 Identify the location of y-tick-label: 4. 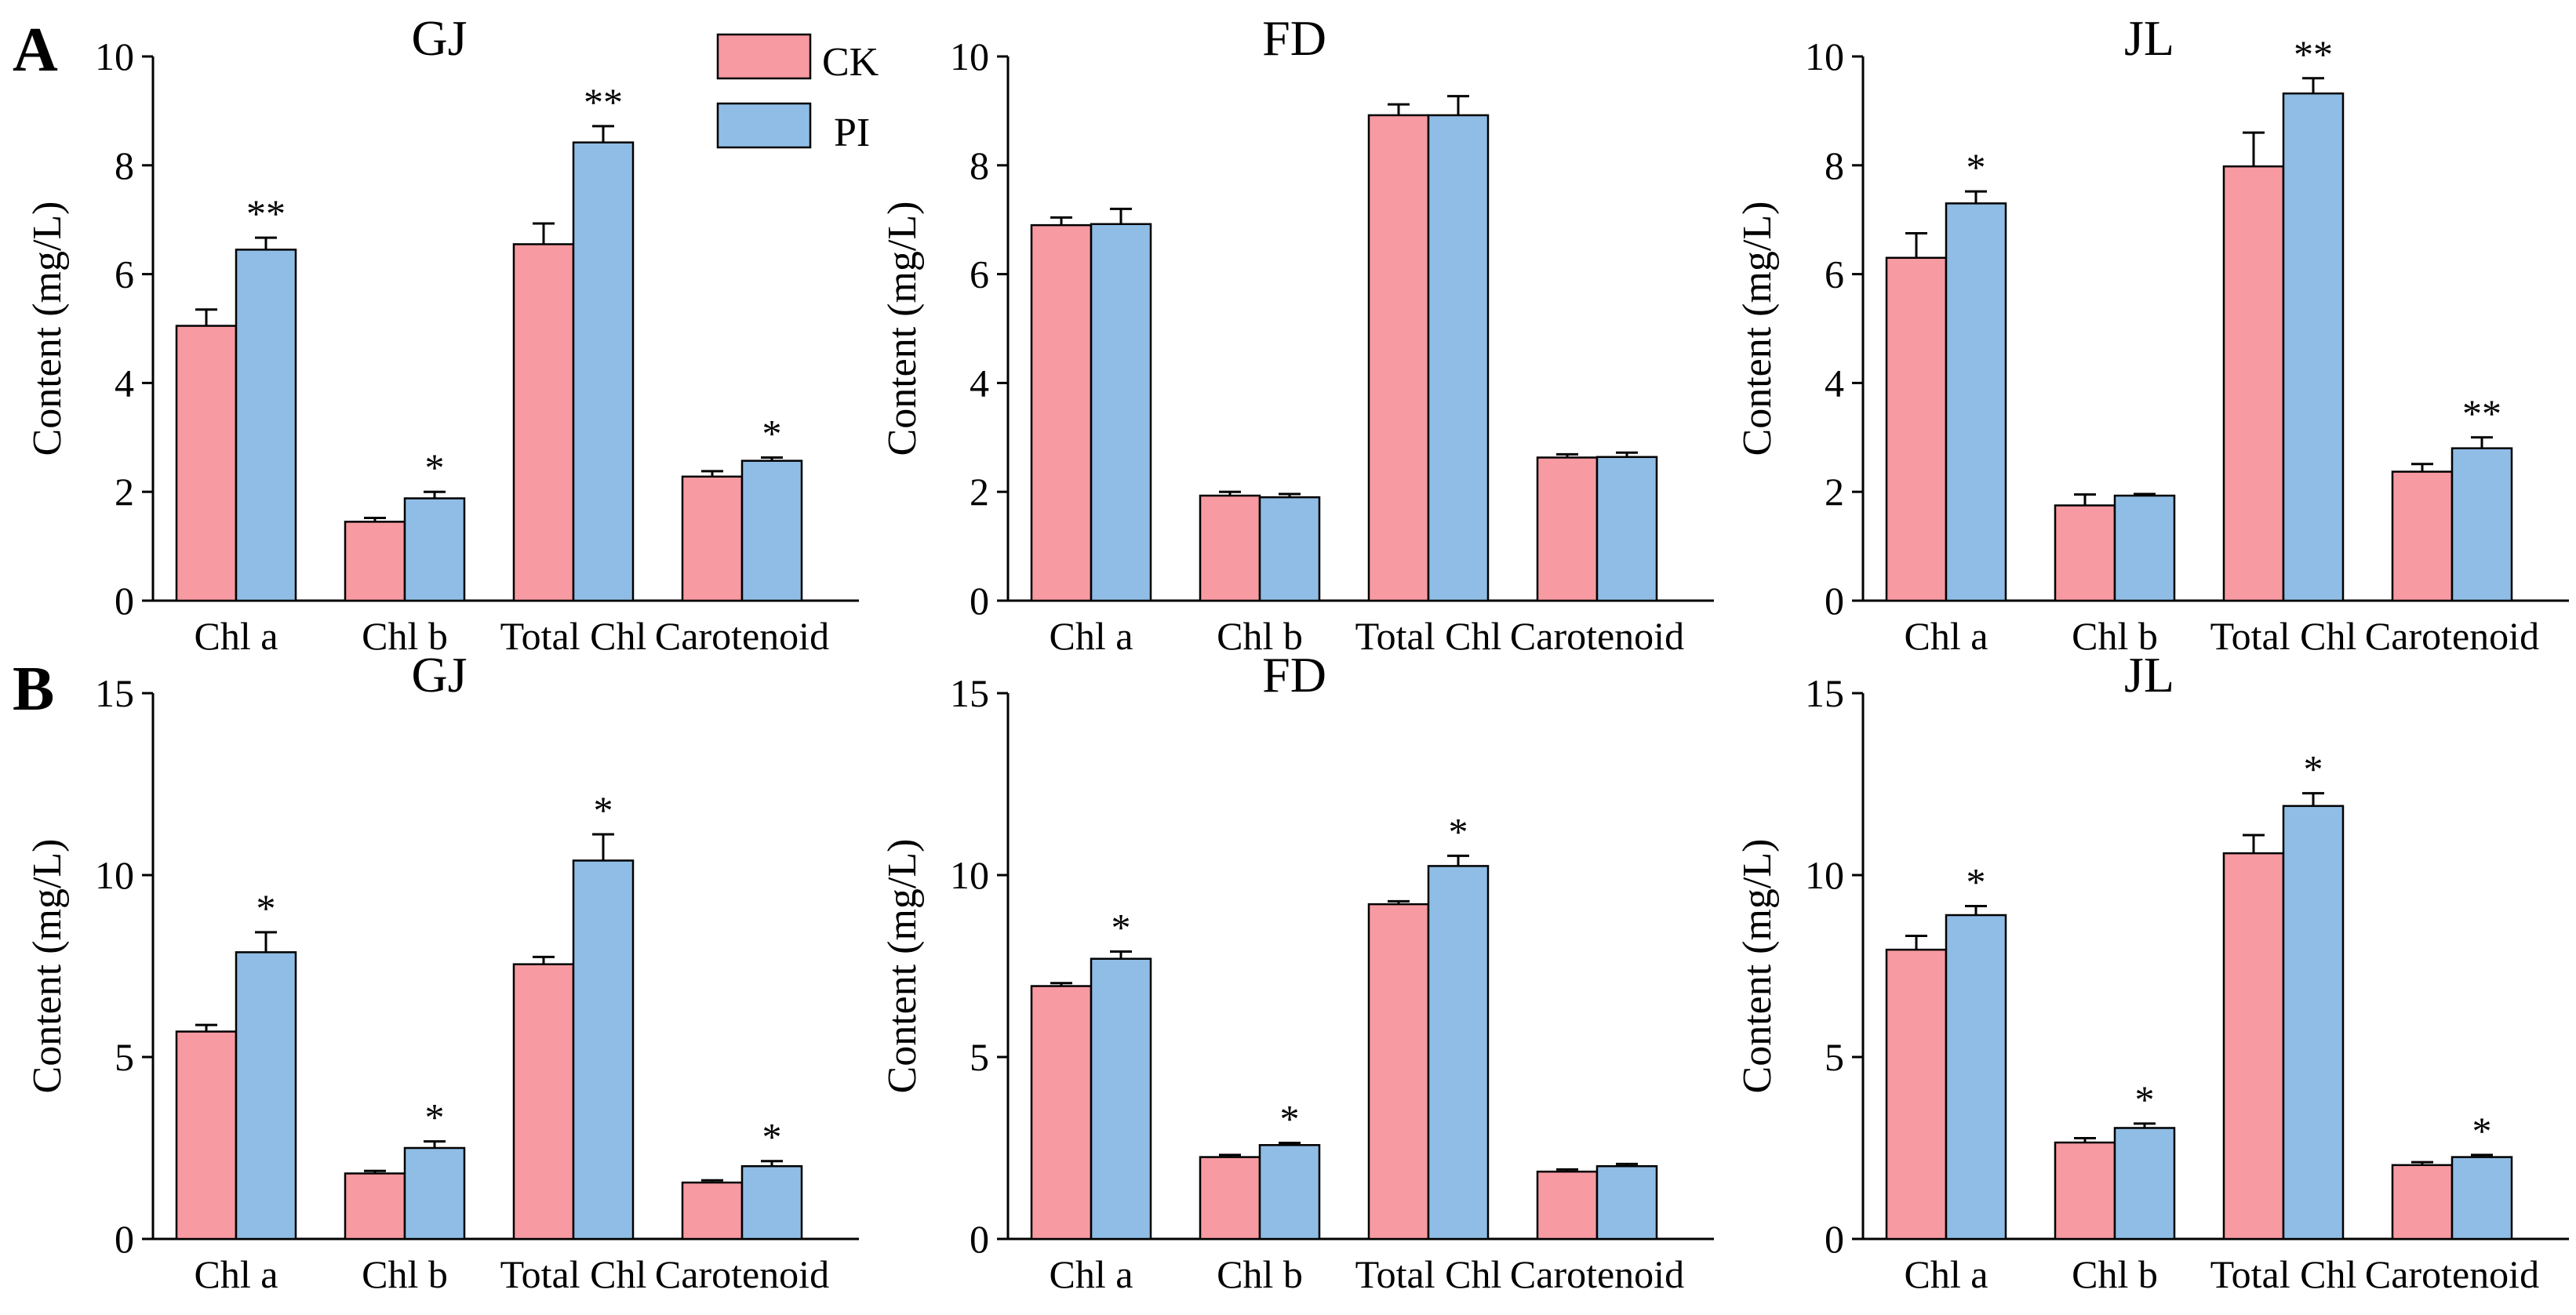
(124, 383).